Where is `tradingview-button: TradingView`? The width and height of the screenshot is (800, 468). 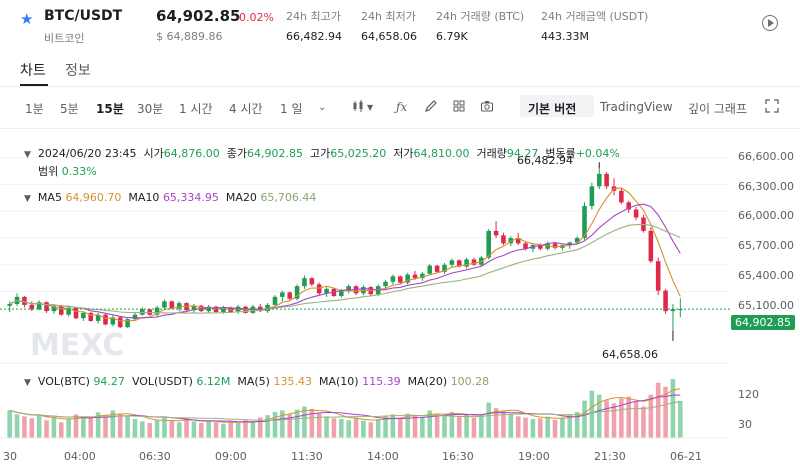 tradingview-button: TradingView is located at coordinates (636, 107).